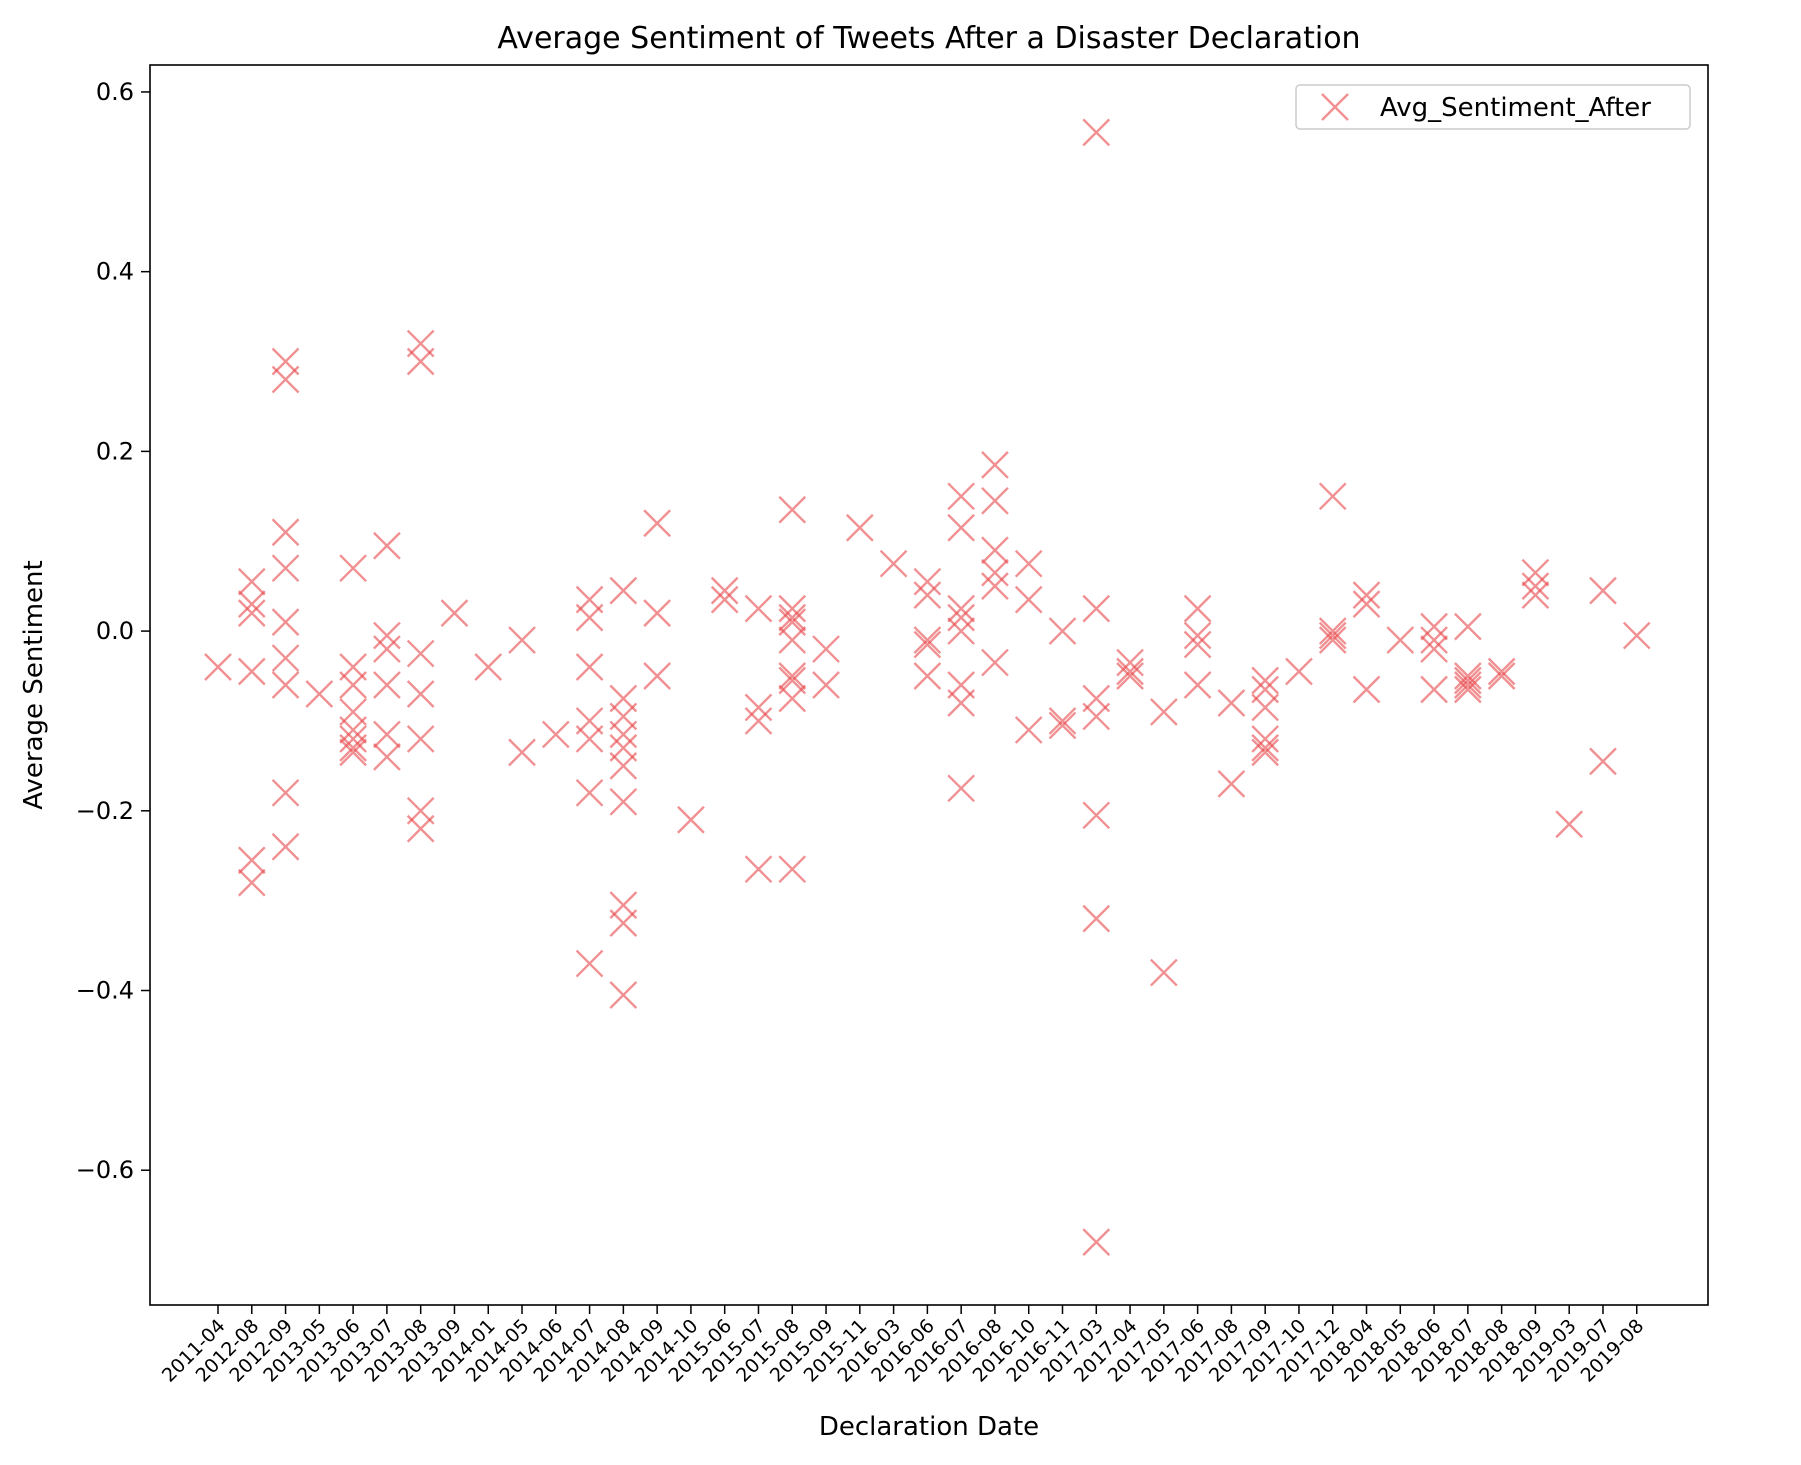  I want to click on legend: Avg_Sentiment_After, so click(1493, 107).